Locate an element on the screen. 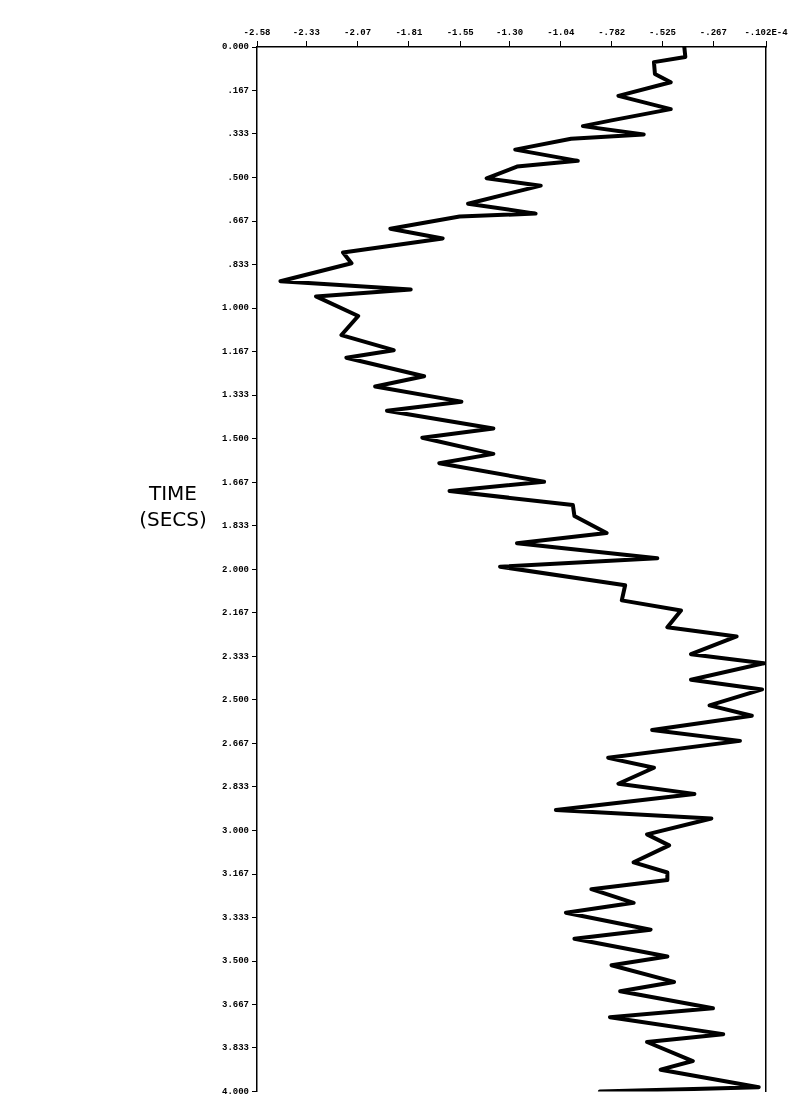 Image resolution: width=797 pixels, height=1100 pixels. x-tick-label: -2.58 is located at coordinates (257, 32).